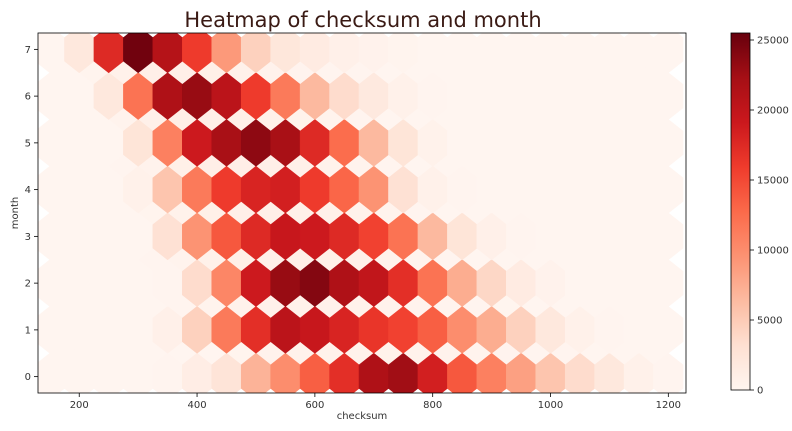 The height and width of the screenshot is (431, 792). What do you see at coordinates (28, 143) in the screenshot?
I see `y-tick-label: 5` at bounding box center [28, 143].